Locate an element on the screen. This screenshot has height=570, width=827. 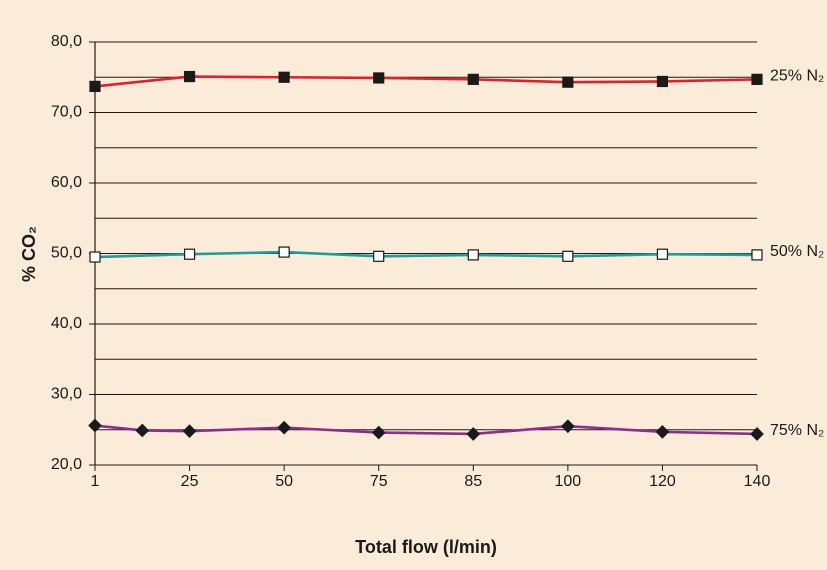
series-label: 75% N₂ is located at coordinates (797, 430).